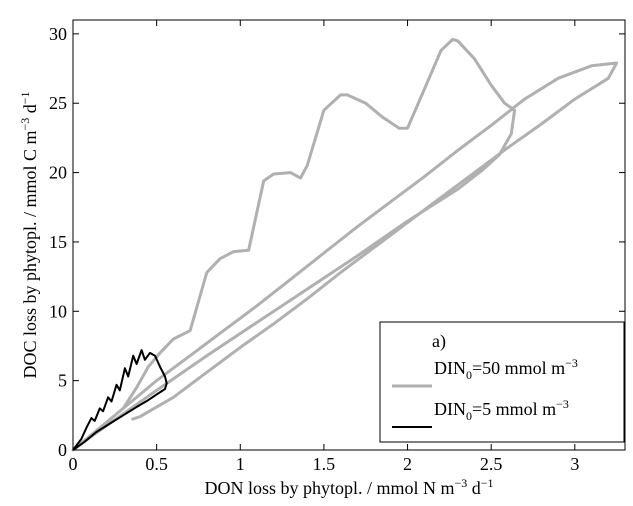  I want to click on x-tick-label: 2.5, so click(491, 464).